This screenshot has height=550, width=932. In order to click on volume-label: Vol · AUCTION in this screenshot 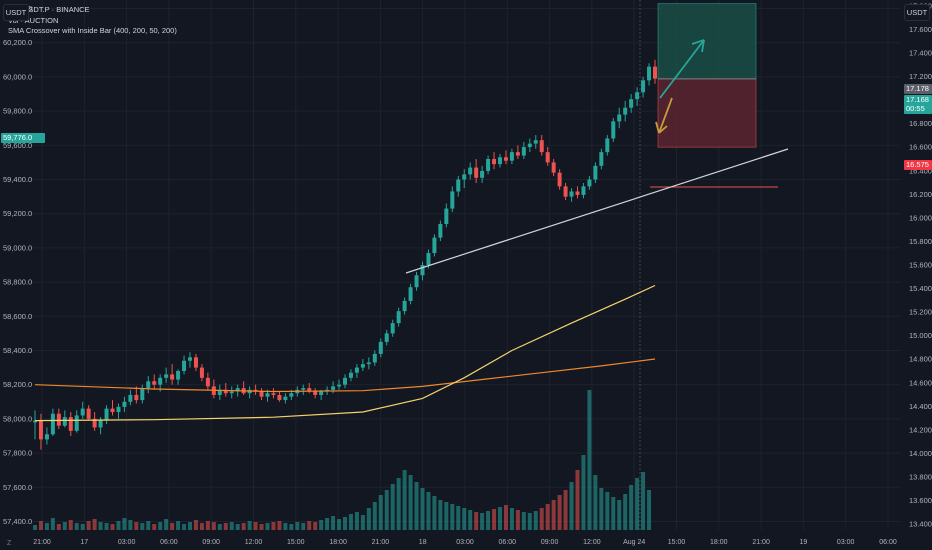, I will do `click(33, 20)`.